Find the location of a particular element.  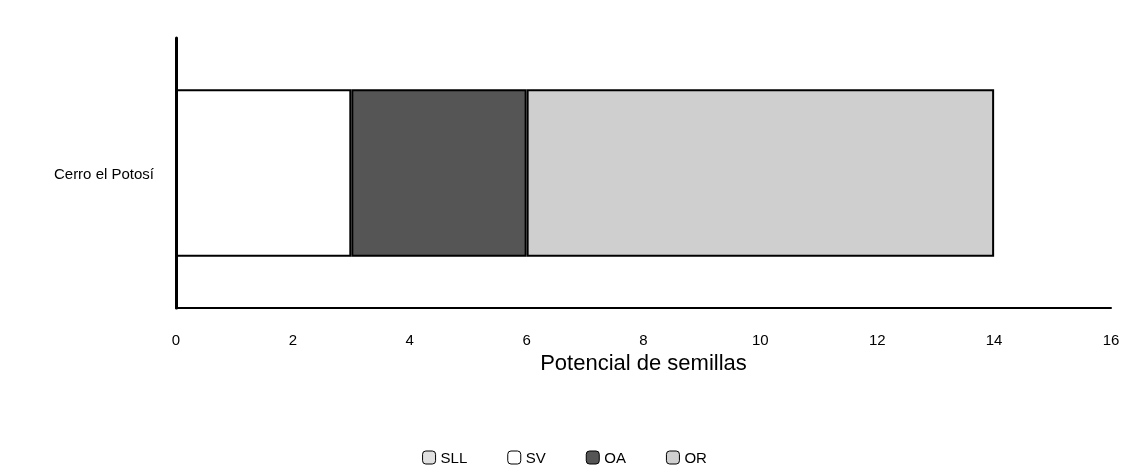

legend-label: OR is located at coordinates (696, 457).